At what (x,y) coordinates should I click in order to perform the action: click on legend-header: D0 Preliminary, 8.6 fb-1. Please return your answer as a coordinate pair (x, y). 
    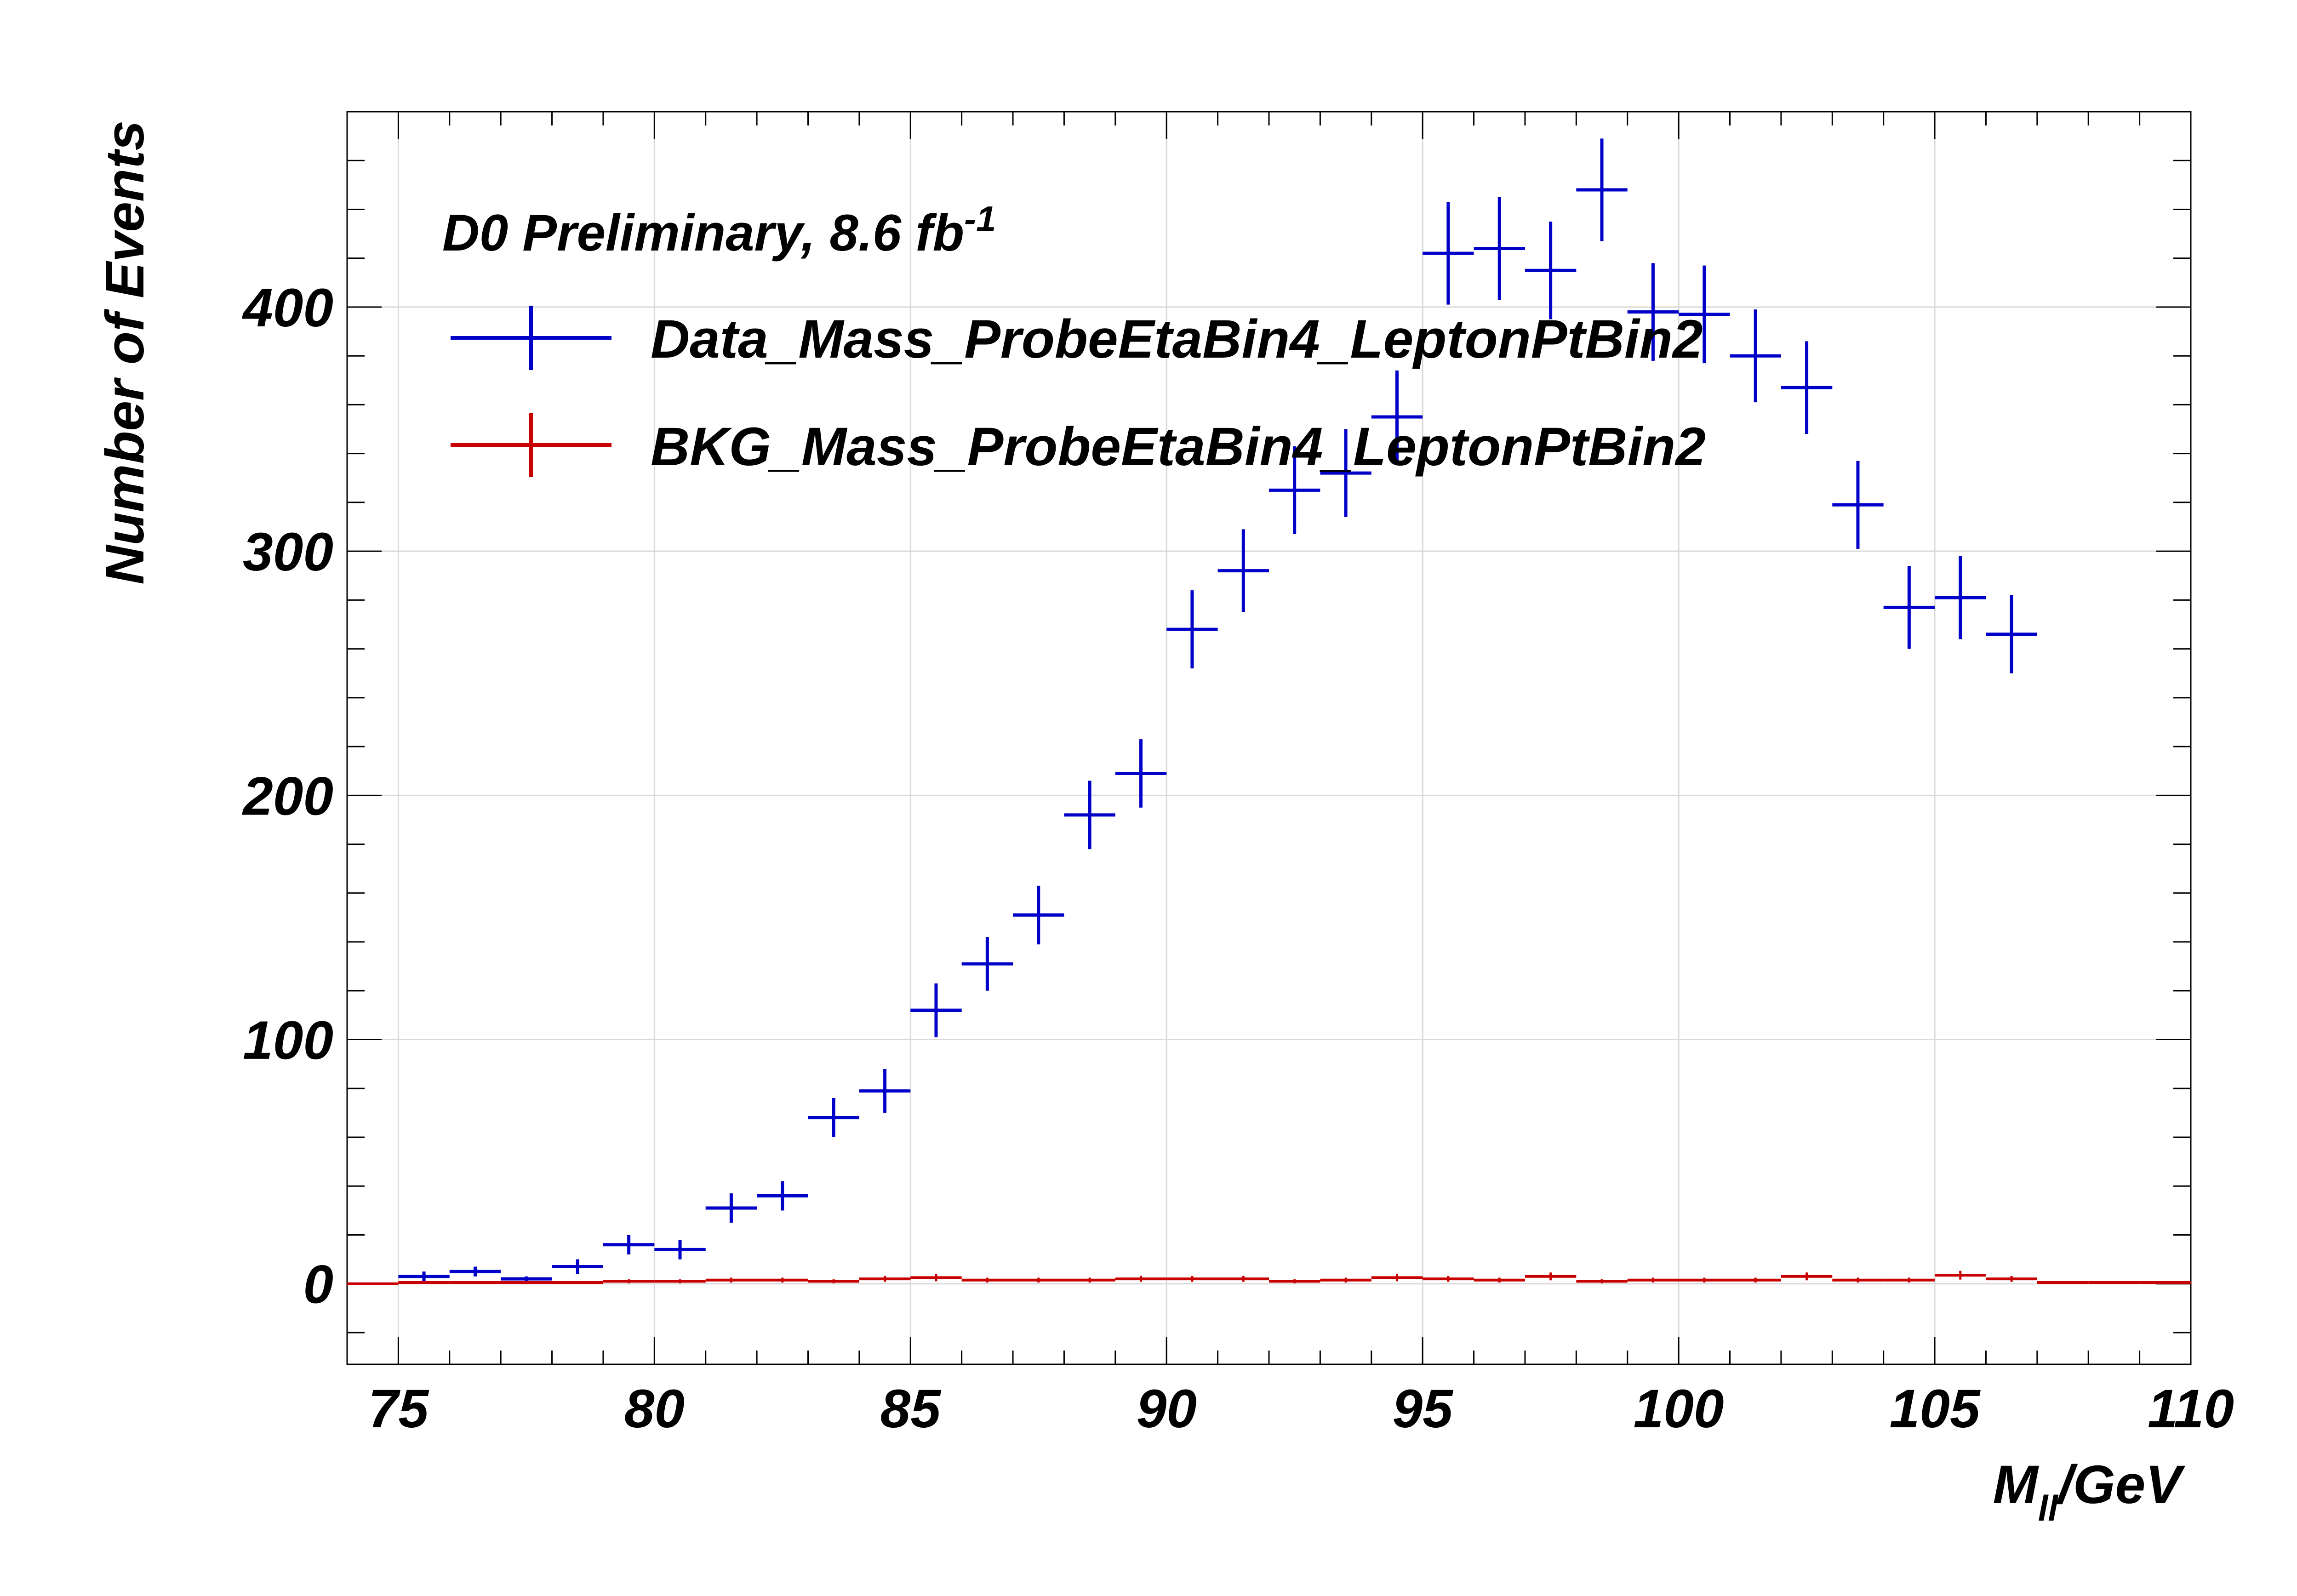
    Looking at the image, I should click on (719, 230).